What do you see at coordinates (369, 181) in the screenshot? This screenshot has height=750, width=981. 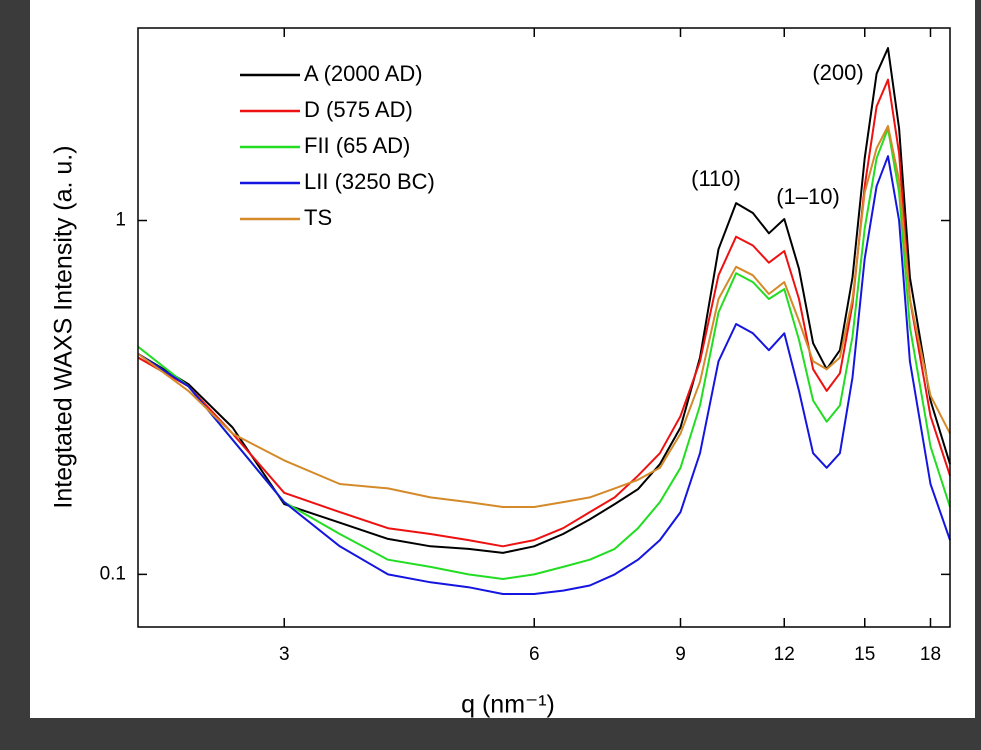 I see `legend-label: LII (3250 BC)` at bounding box center [369, 181].